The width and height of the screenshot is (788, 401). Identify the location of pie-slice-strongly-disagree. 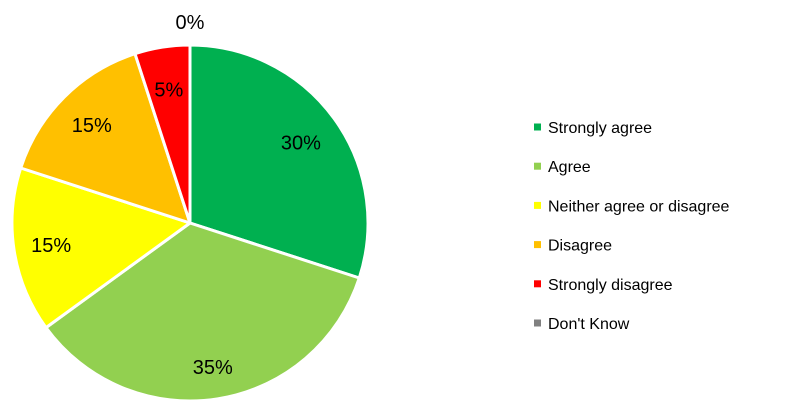
(162, 134).